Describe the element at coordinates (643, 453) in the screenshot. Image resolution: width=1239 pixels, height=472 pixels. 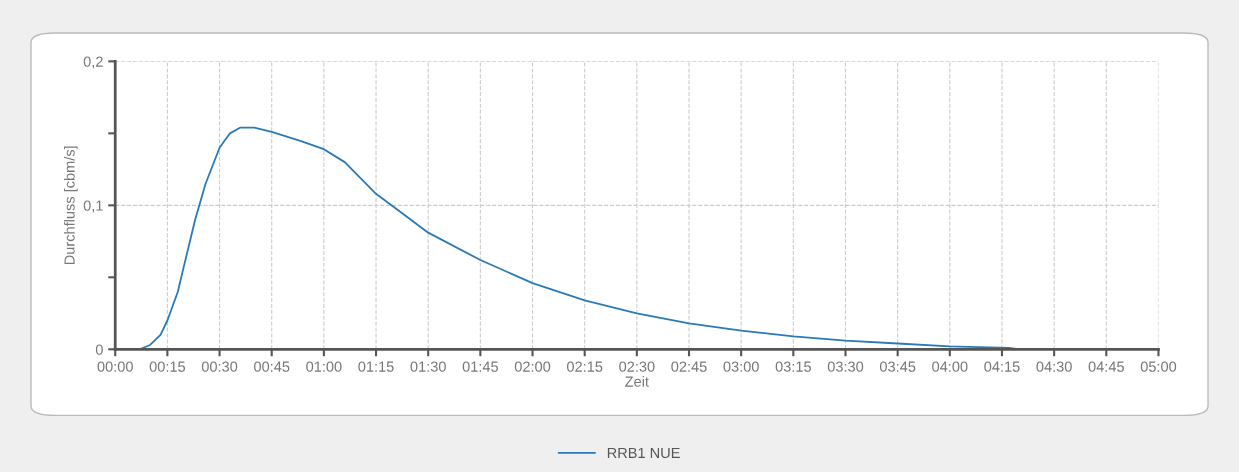
I see `legend-label: RRB1 NUE` at that location.